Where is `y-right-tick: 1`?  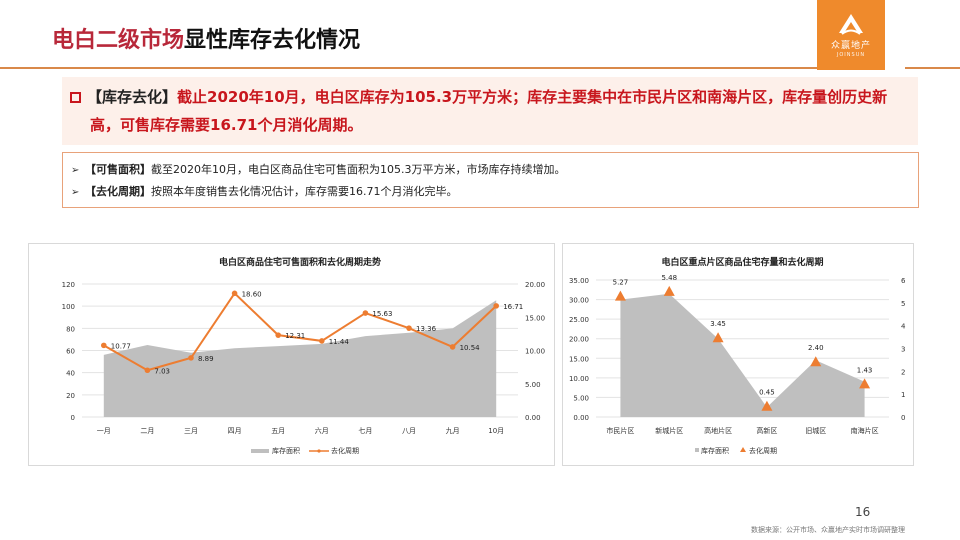 y-right-tick: 1 is located at coordinates (903, 395).